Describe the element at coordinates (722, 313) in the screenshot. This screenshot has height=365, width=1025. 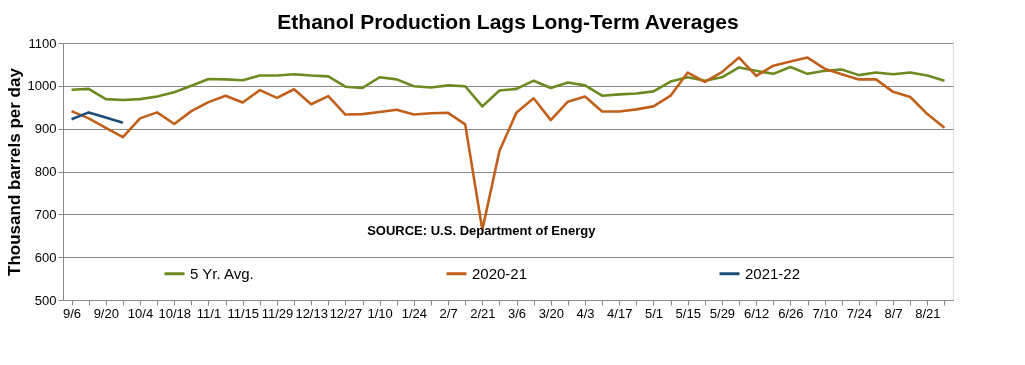
I see `x-tick-label: 5/29` at that location.